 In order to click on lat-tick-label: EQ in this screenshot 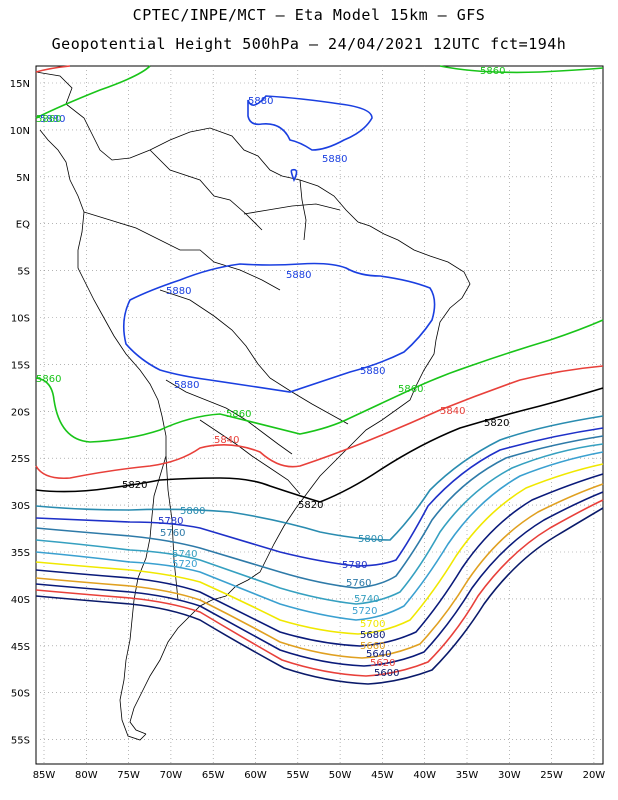, I will do `click(23, 225)`.